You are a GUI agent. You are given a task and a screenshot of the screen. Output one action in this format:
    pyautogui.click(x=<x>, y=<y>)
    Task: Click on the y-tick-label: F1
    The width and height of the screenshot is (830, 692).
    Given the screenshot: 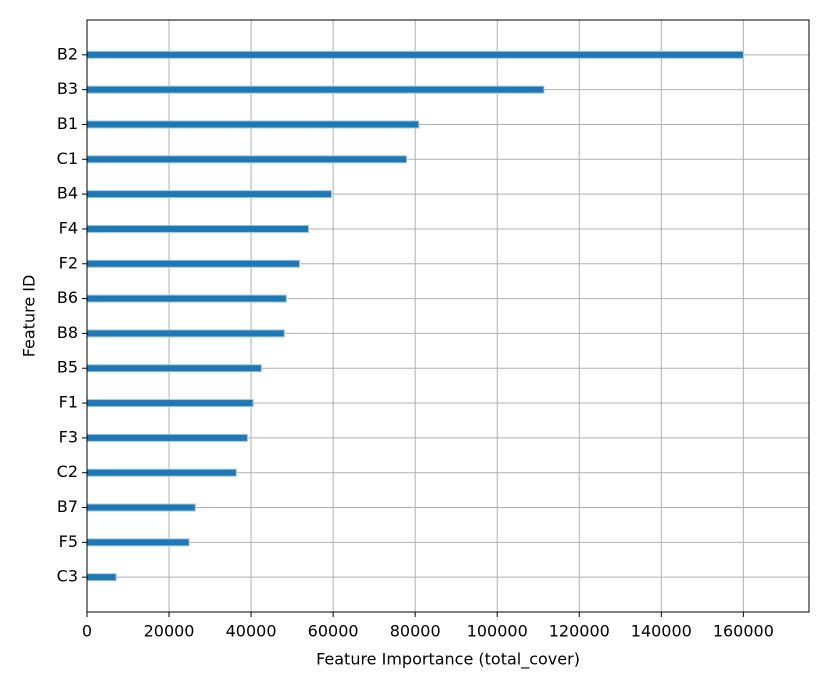 What is the action you would take?
    pyautogui.click(x=68, y=402)
    